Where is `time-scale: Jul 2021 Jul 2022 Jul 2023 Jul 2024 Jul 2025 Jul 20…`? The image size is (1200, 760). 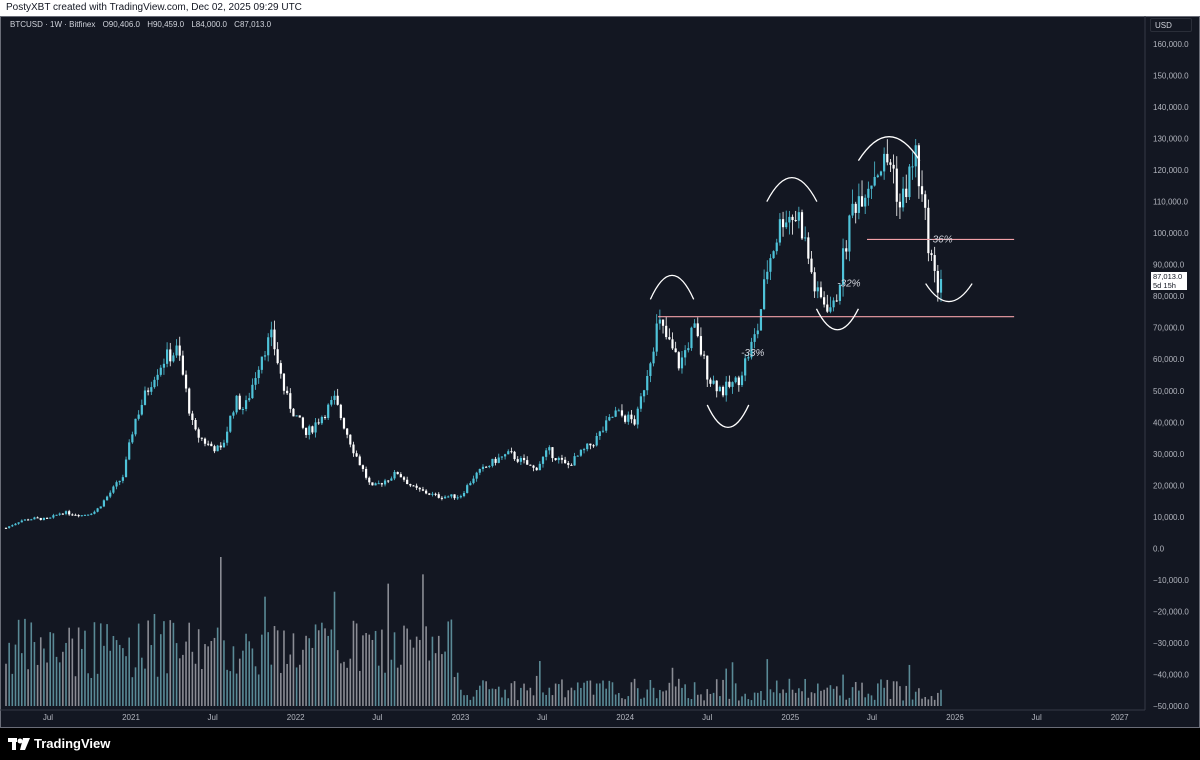
time-scale: Jul 2021 Jul 2022 Jul 2023 Jul 2024 Jul 2025 Jul 20… is located at coordinates (586, 717).